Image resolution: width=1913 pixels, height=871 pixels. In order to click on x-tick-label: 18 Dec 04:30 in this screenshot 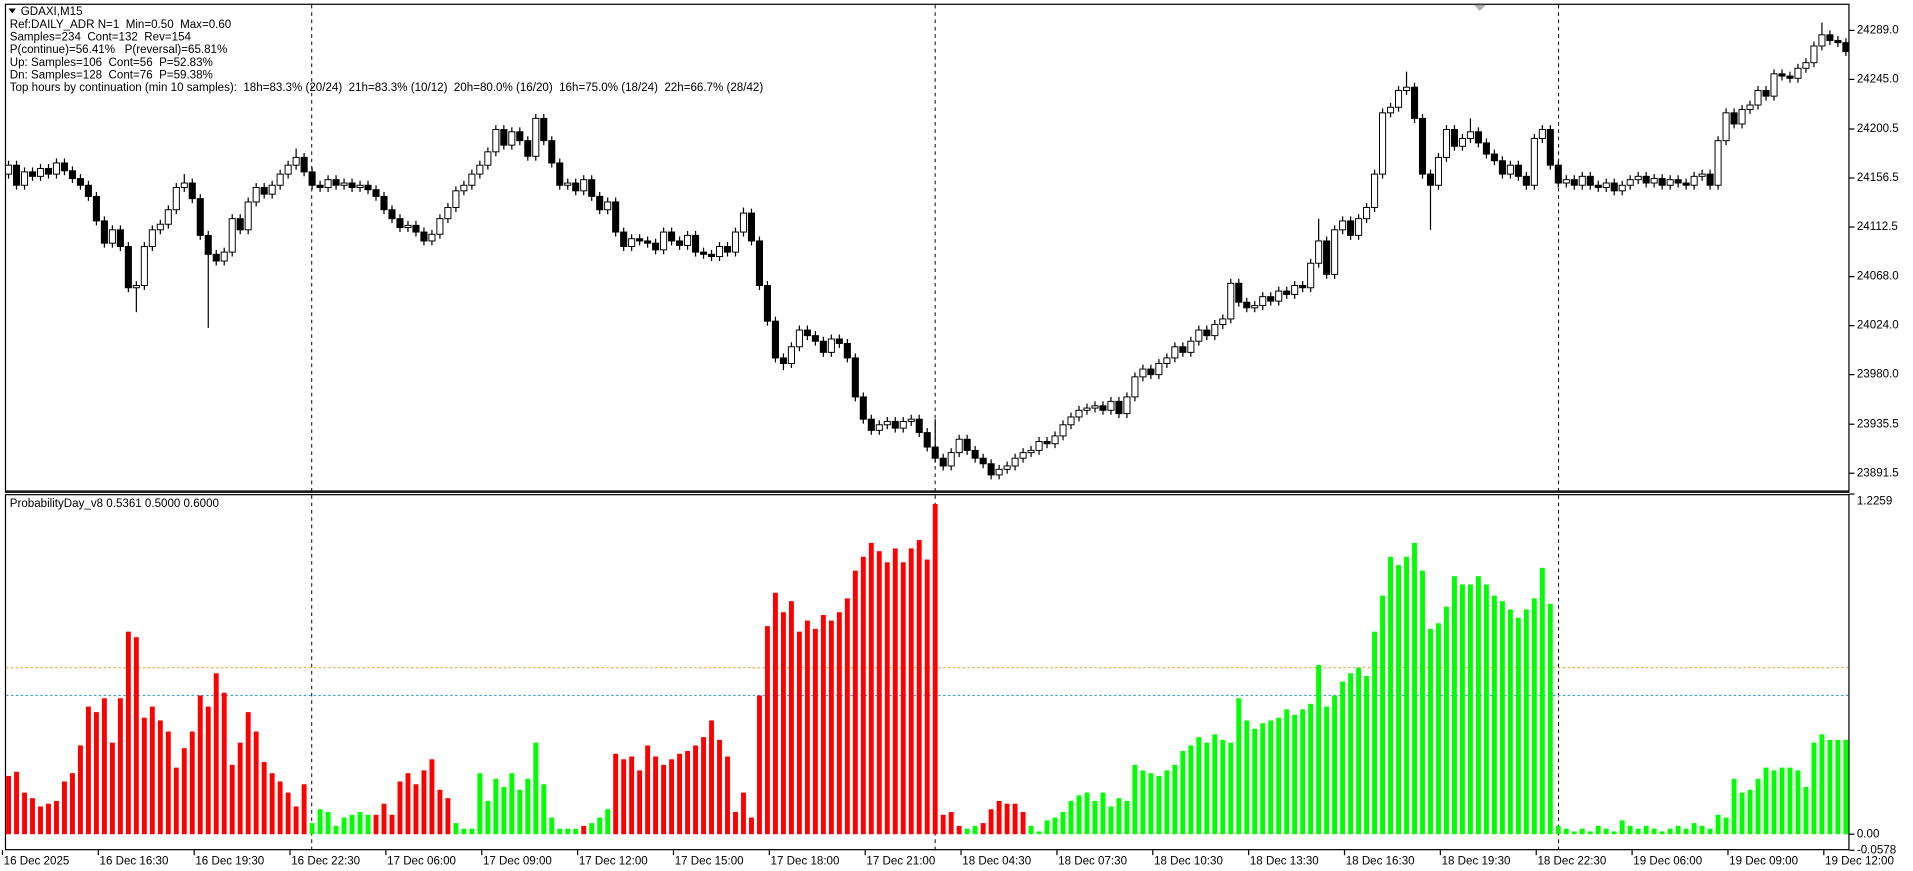, I will do `click(996, 861)`.